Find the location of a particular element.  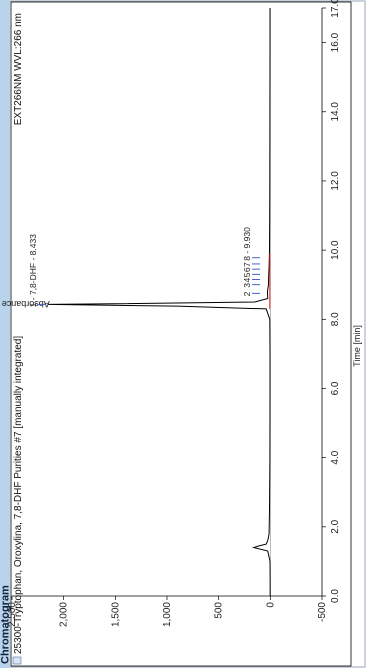

y-tick-label: 0 is located at coordinates (270, 605).